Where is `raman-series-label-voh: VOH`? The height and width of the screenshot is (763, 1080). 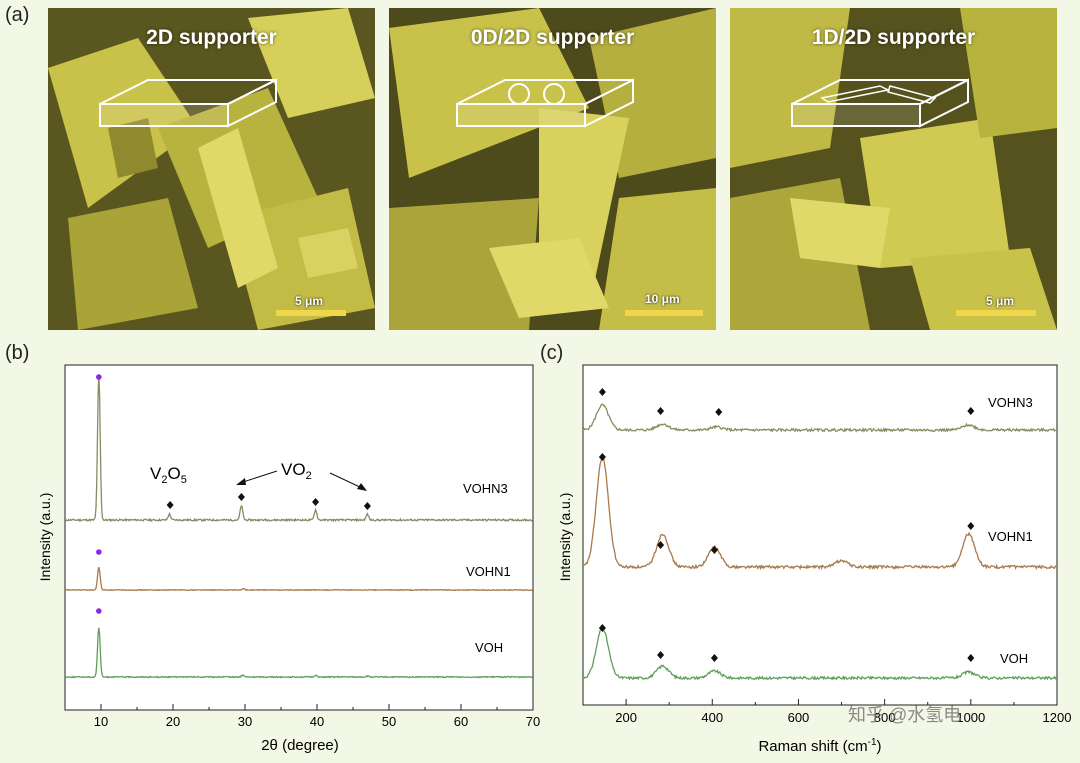 raman-series-label-voh: VOH is located at coordinates (1014, 658).